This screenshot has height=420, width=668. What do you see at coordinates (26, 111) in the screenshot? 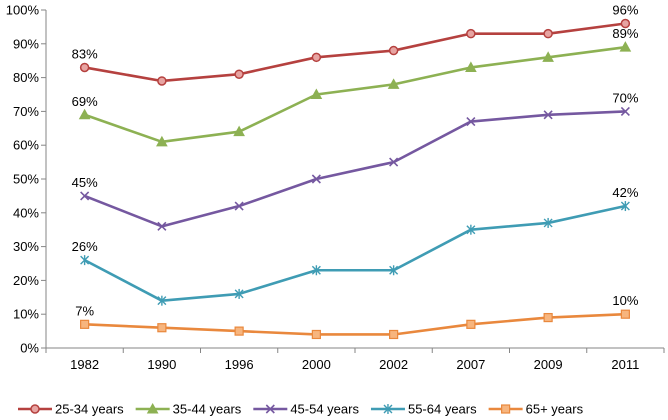
I see `y-tick-label: 70%` at bounding box center [26, 111].